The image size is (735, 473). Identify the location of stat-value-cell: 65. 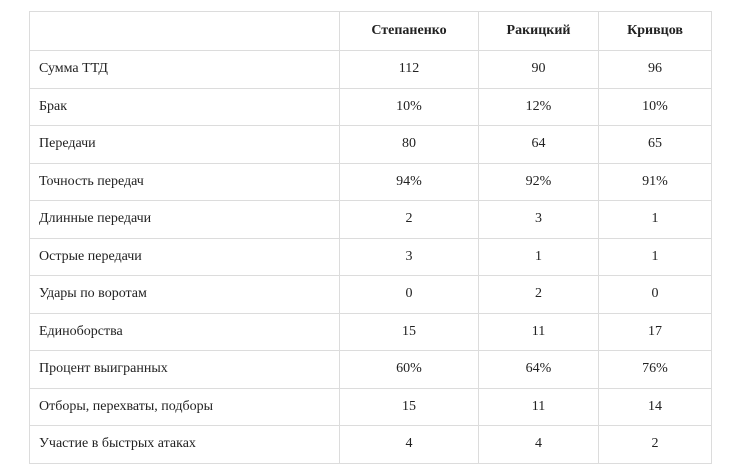
(655, 144).